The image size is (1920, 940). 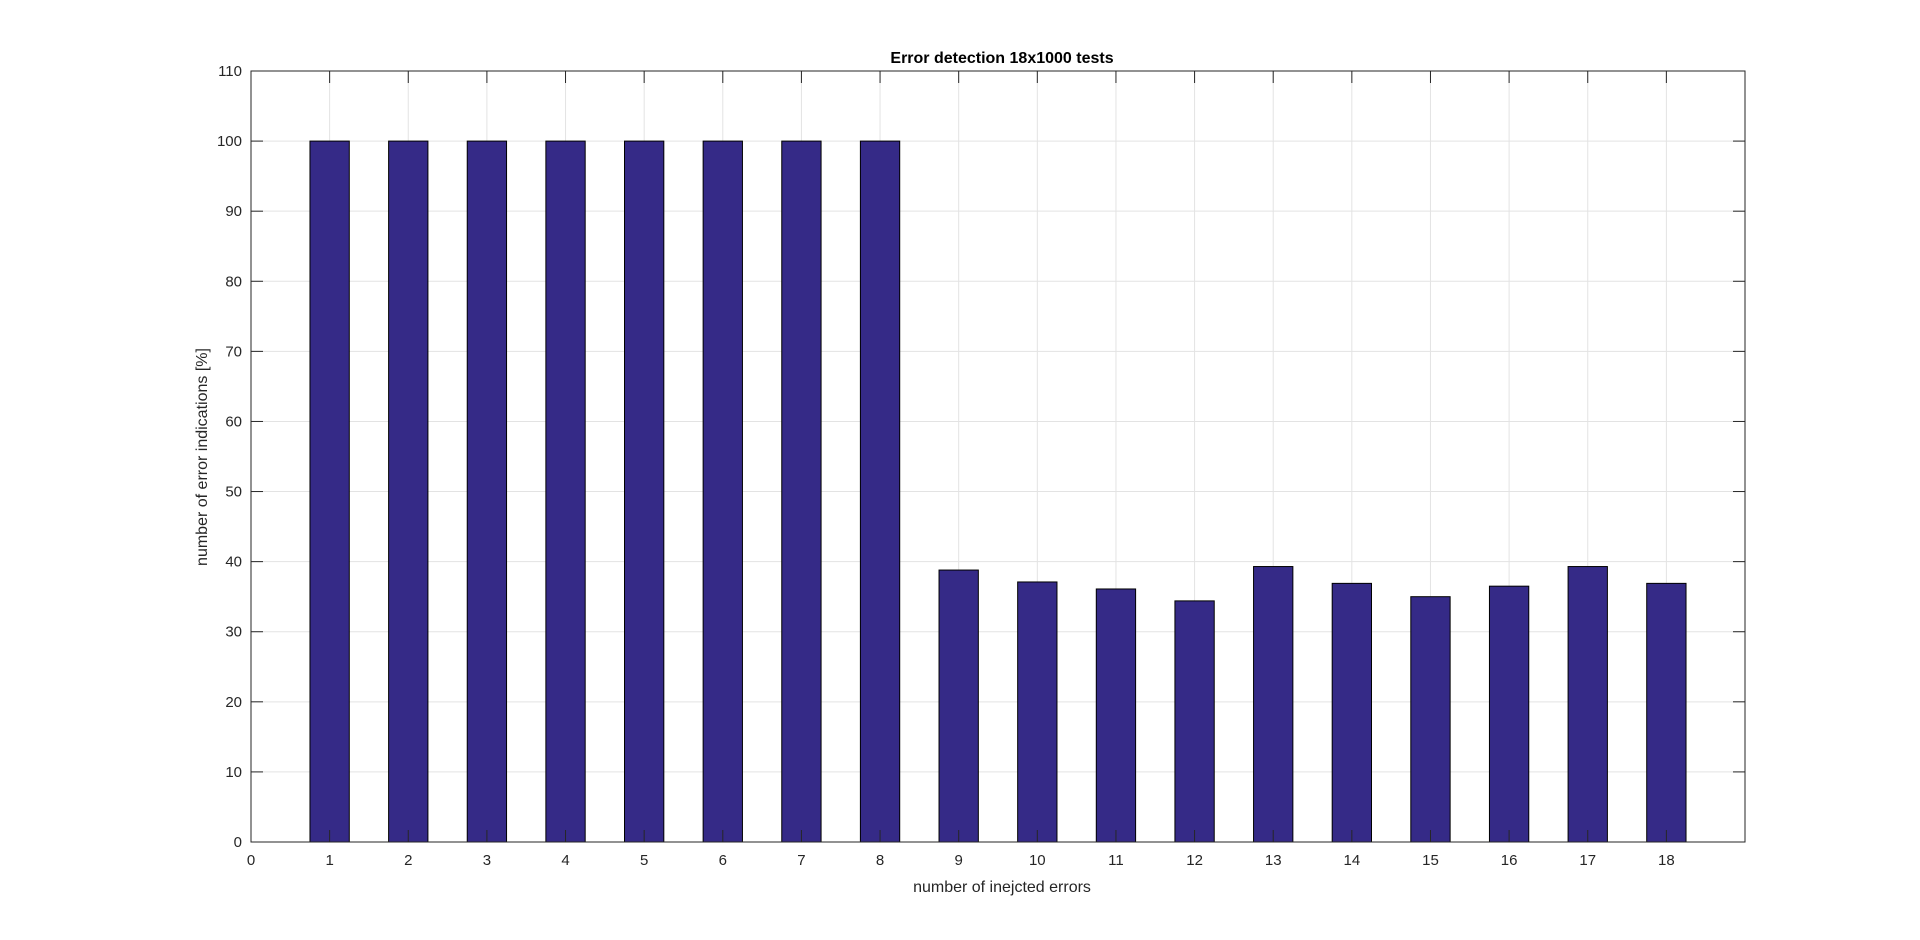 I want to click on y-tick-label: 50, so click(x=233, y=492).